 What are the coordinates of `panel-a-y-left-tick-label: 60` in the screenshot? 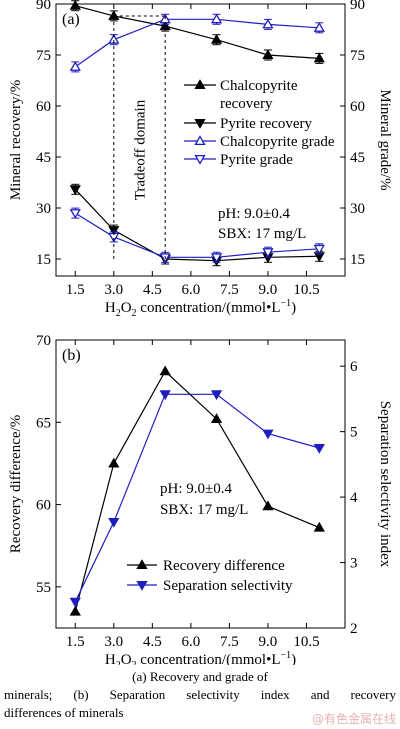 It's located at (43, 107).